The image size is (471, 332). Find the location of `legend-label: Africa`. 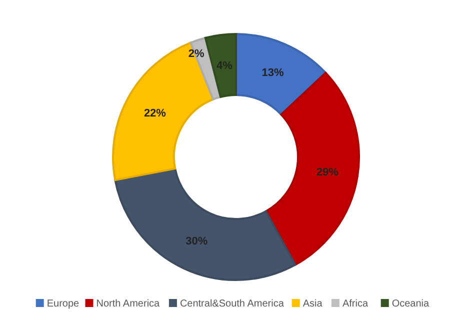

legend-label: Africa is located at coordinates (355, 304).